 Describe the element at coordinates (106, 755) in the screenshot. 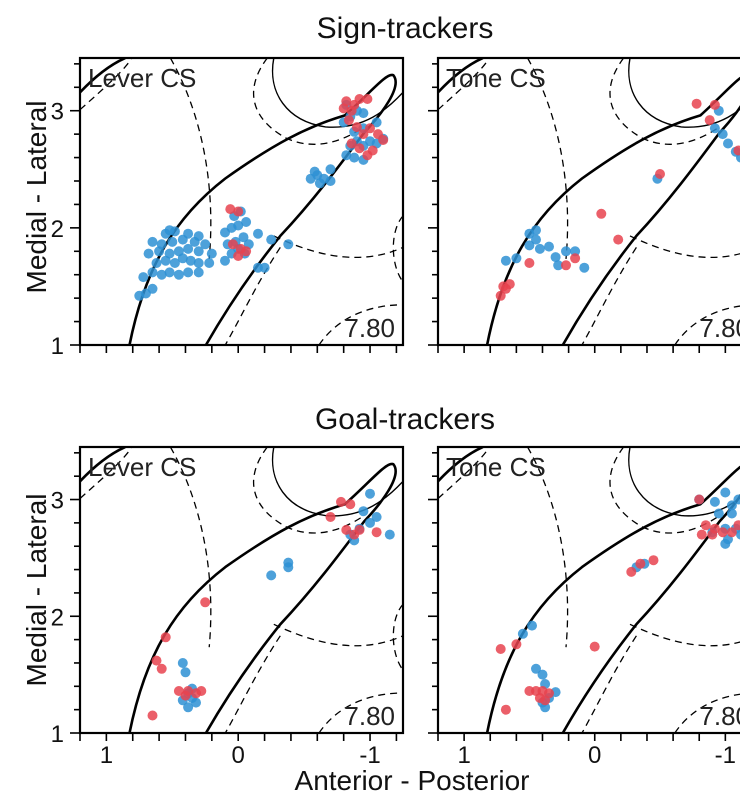

I see `x-tick-label: 1` at that location.